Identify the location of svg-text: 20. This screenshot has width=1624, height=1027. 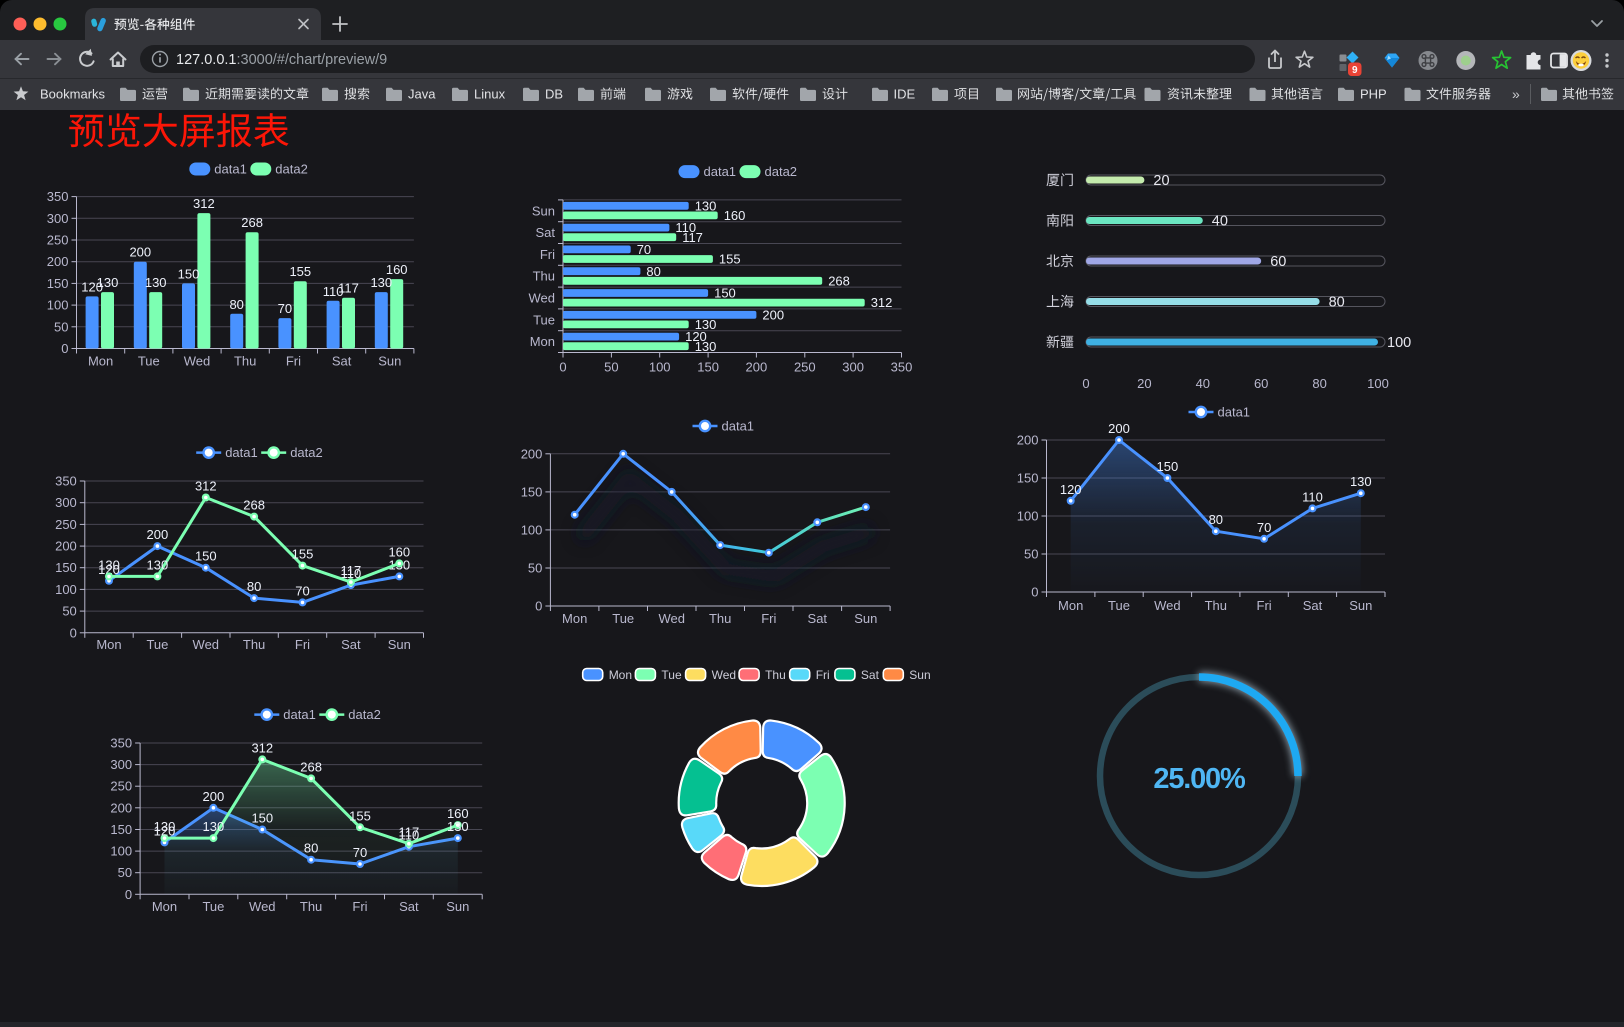
(1161, 181).